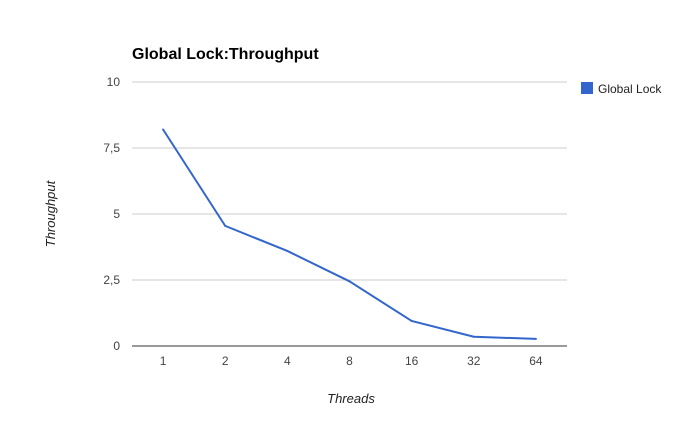 The height and width of the screenshot is (428, 699). I want to click on x-tick-label: 1, so click(163, 361).